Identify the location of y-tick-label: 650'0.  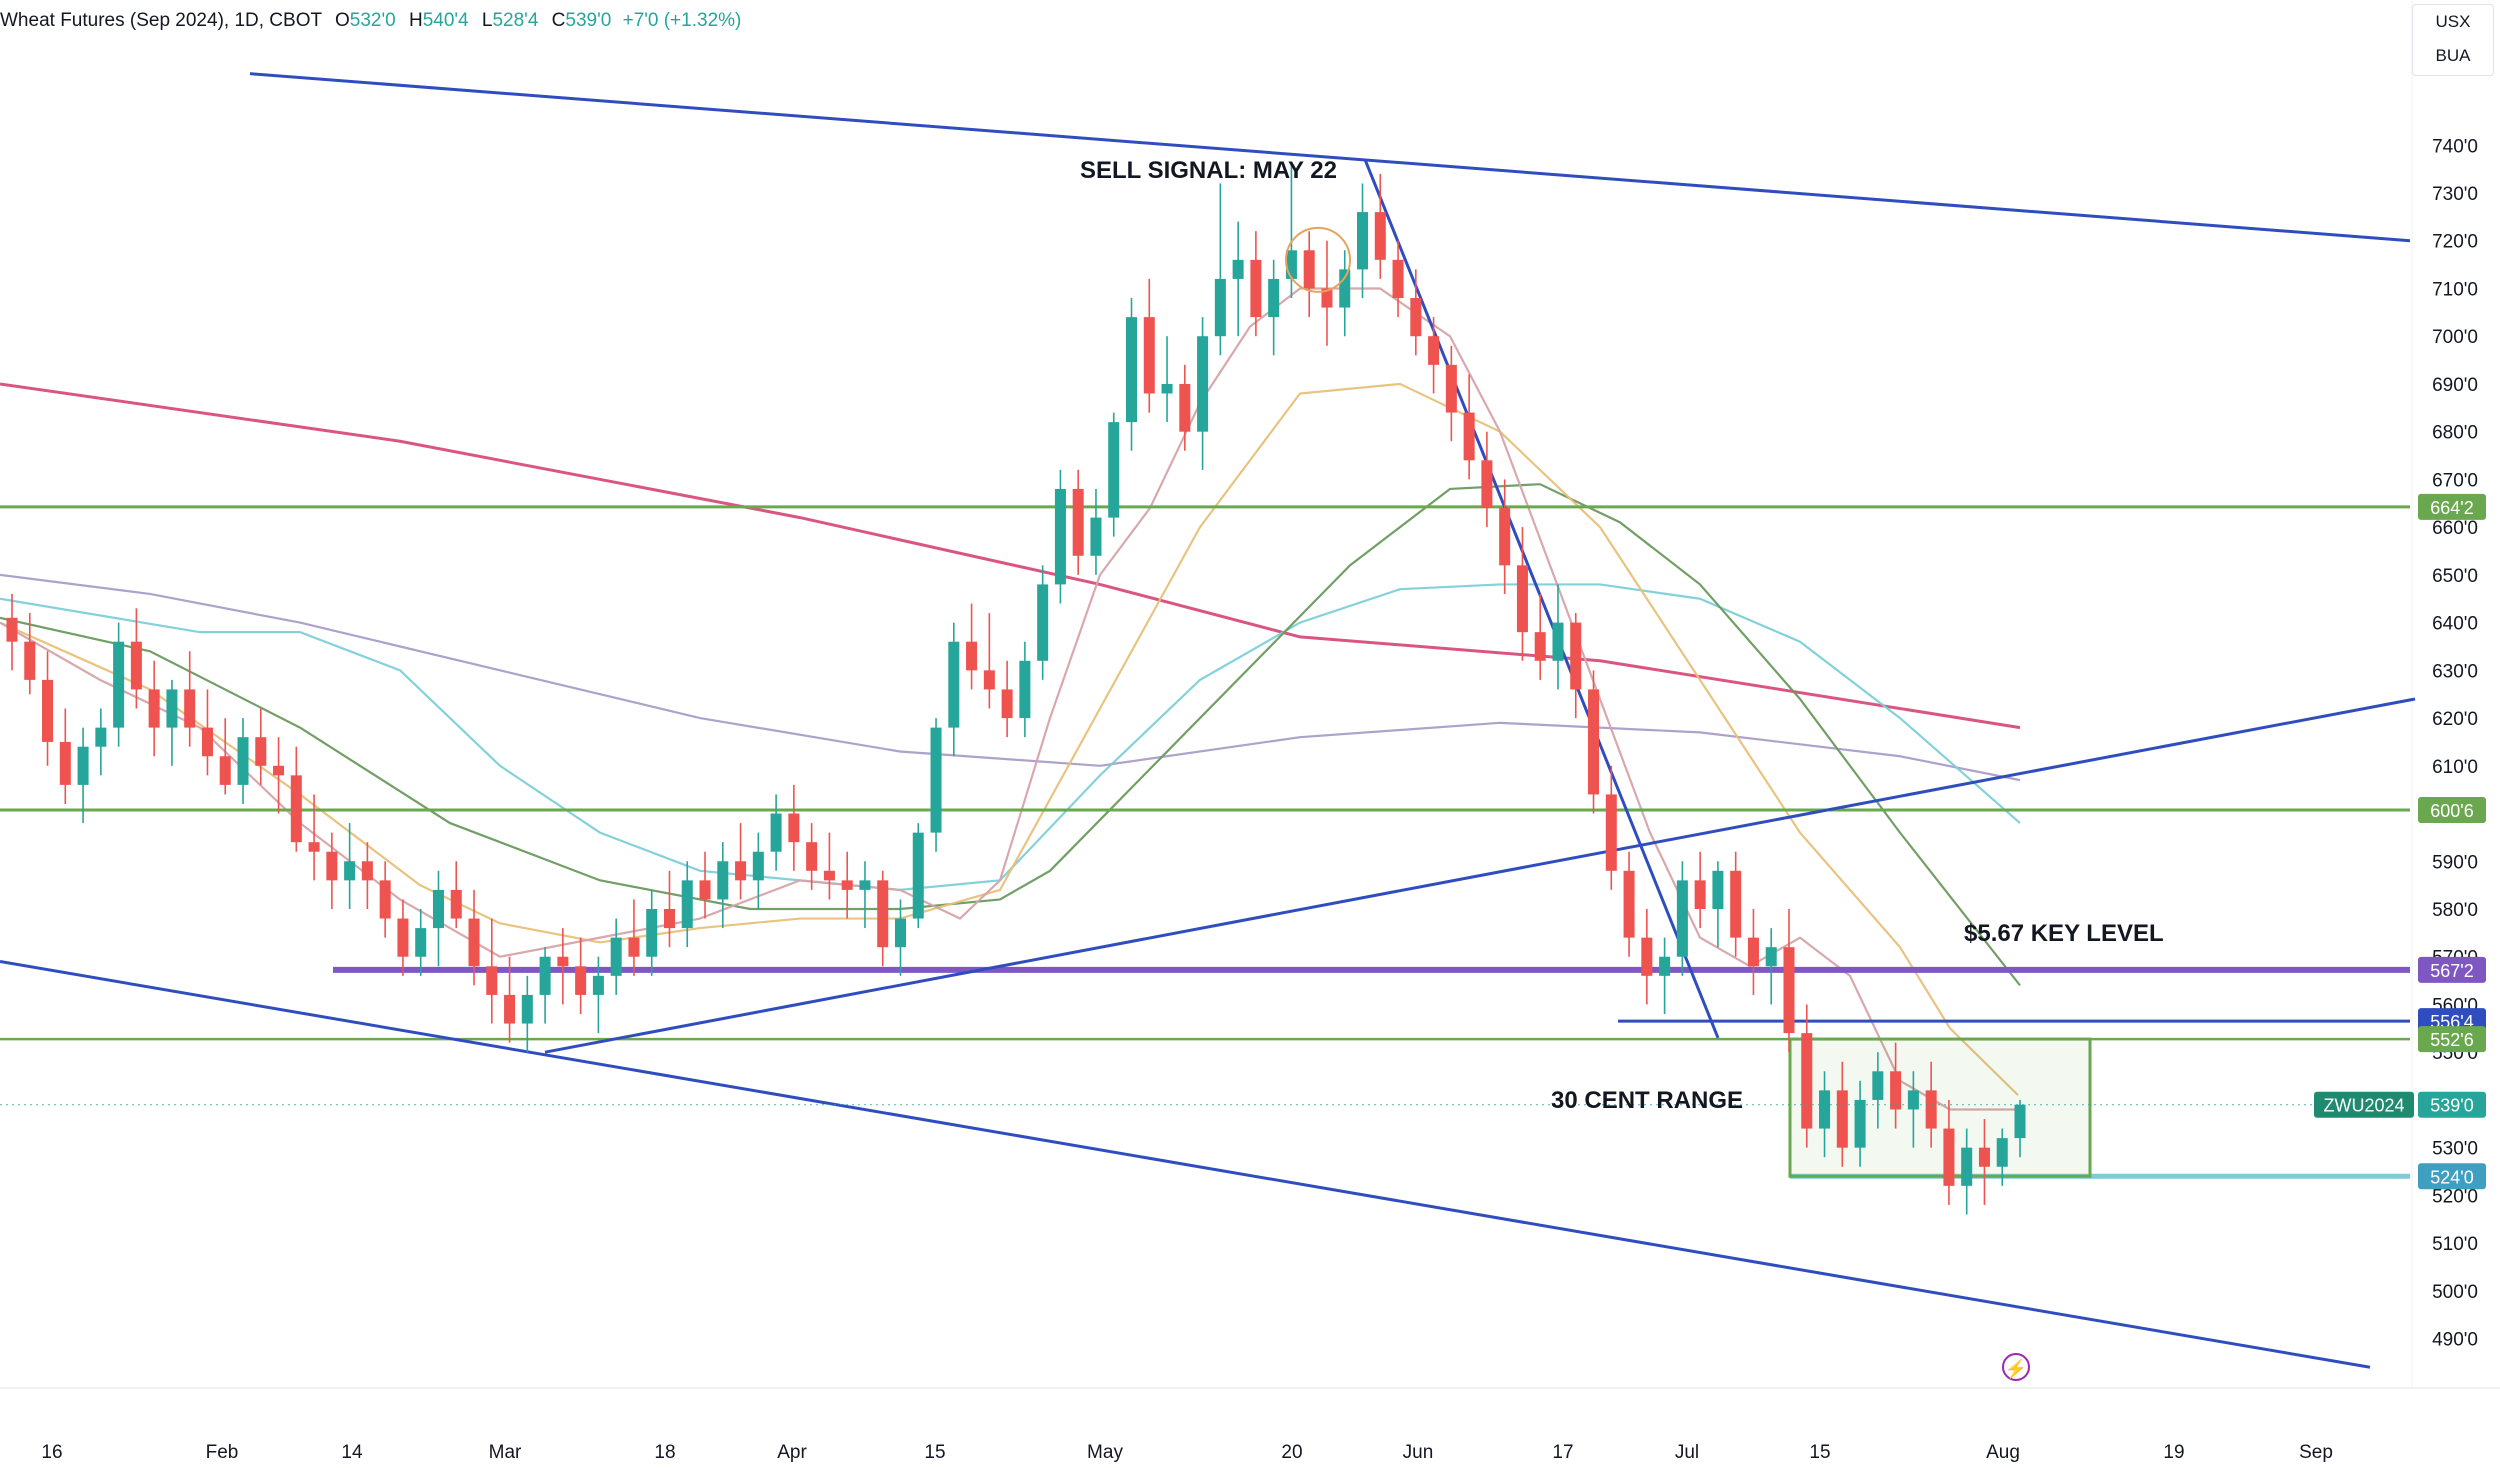
(2455, 576).